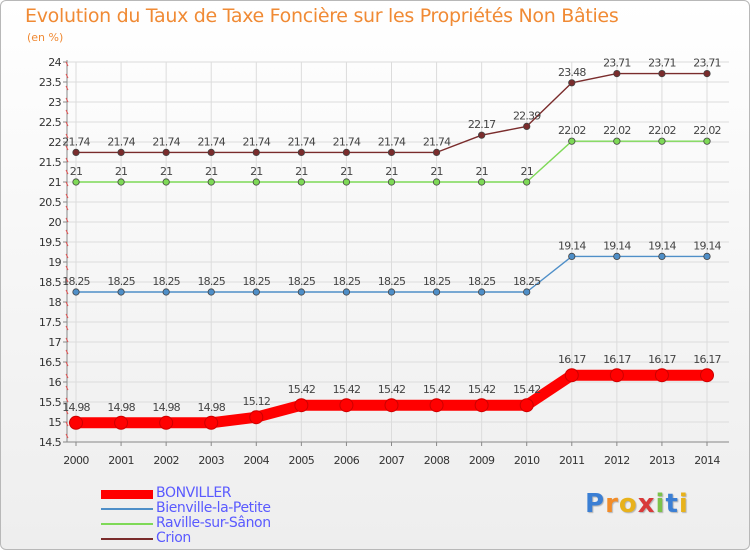 The width and height of the screenshot is (750, 550). I want to click on y-tick-label: 16, so click(54, 382).